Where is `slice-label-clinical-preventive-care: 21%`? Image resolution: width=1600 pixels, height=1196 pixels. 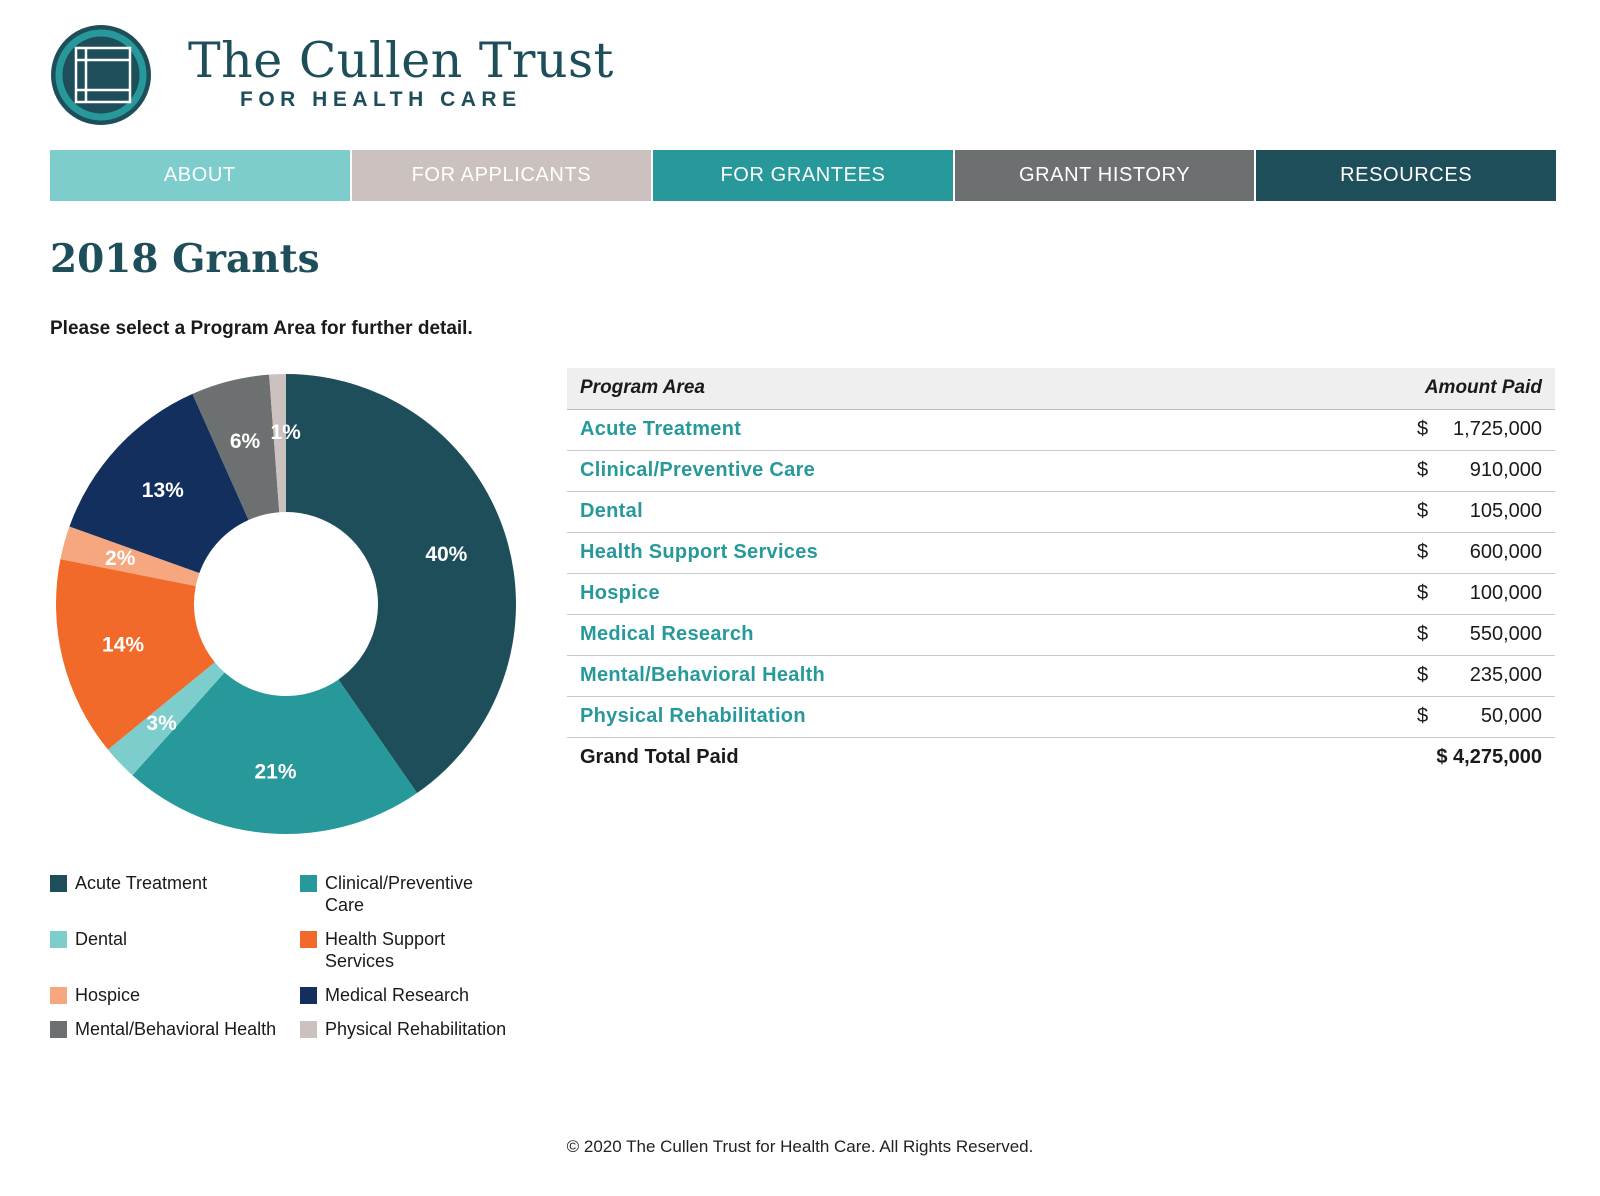
slice-label-clinical-preventive-care: 21% is located at coordinates (275, 772).